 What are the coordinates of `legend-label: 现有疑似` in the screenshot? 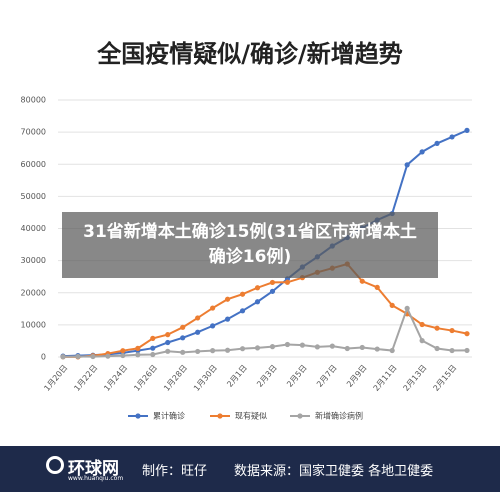 It's located at (251, 416).